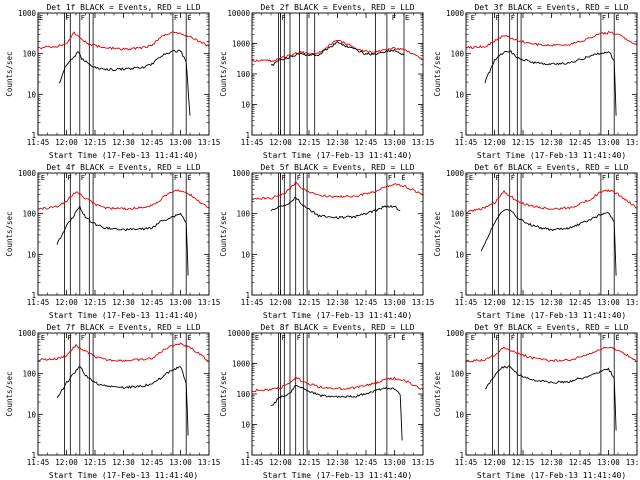  Describe the element at coordinates (337, 167) in the screenshot. I see `chart-title: Det 5f BLACK = Events, RED = LLD` at that location.